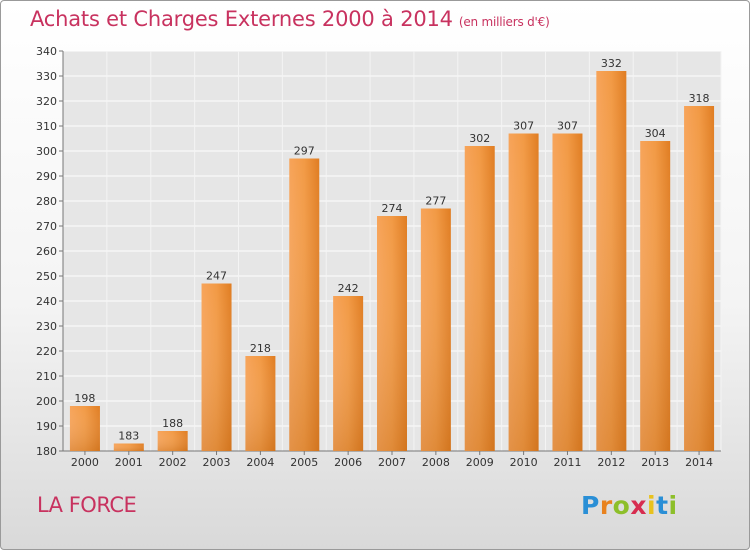 The height and width of the screenshot is (550, 750). What do you see at coordinates (699, 462) in the screenshot?
I see `x-tick-label: 2014` at bounding box center [699, 462].